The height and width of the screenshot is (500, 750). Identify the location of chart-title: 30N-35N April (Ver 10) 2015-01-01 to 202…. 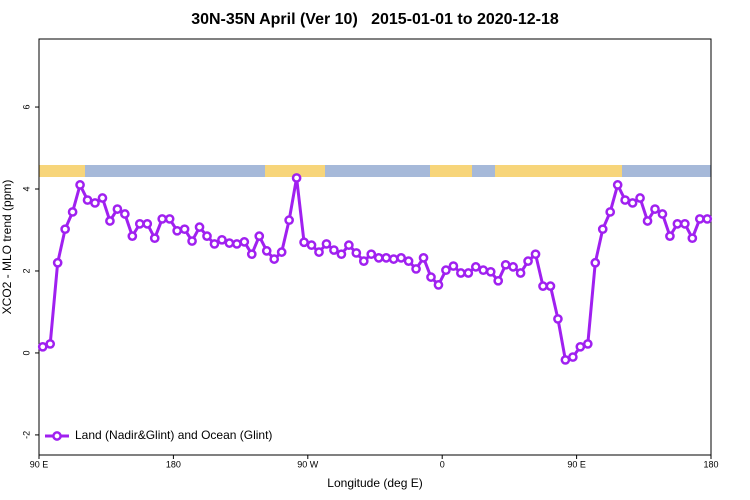
(375, 19).